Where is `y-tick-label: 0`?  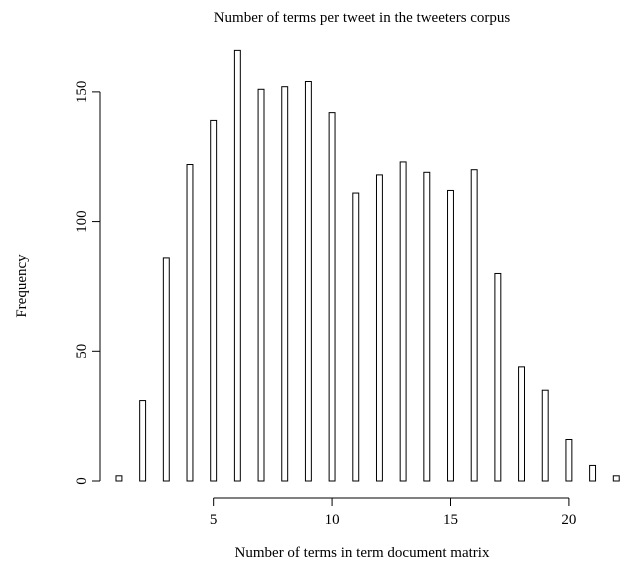
y-tick-label: 0 is located at coordinates (82, 481).